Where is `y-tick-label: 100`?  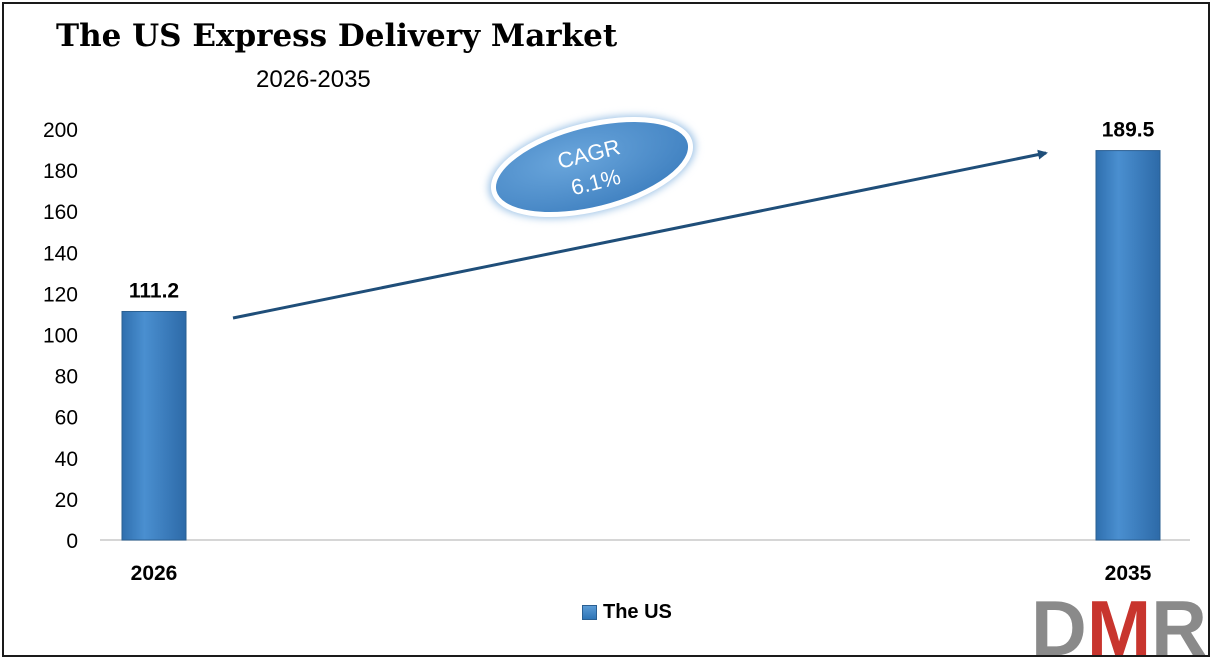 y-tick-label: 100 is located at coordinates (60, 336).